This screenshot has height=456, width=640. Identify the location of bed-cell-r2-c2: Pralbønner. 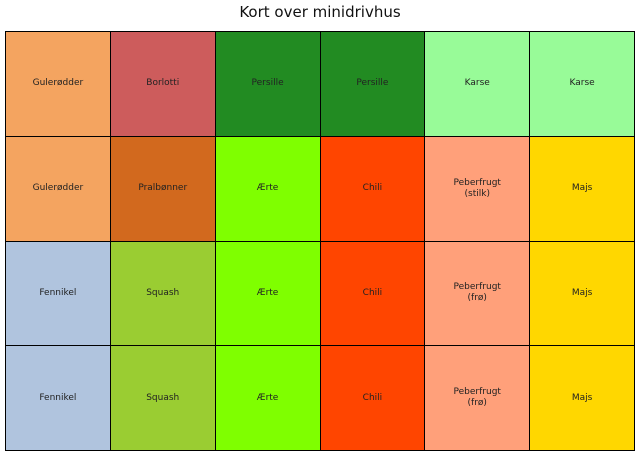
(163, 189).